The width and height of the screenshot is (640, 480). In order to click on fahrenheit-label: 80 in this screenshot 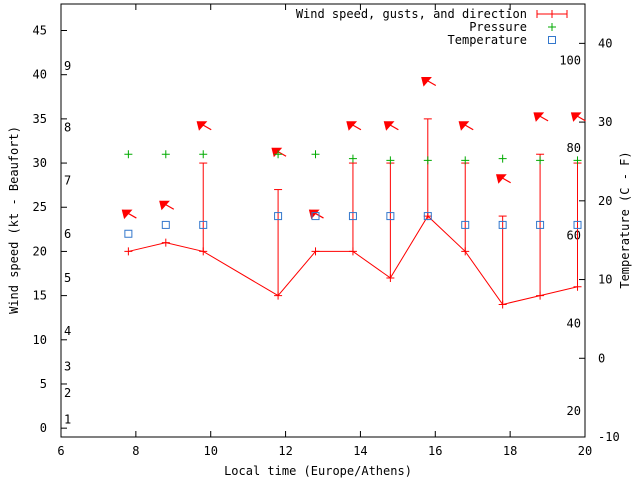, I will do `click(574, 148)`.